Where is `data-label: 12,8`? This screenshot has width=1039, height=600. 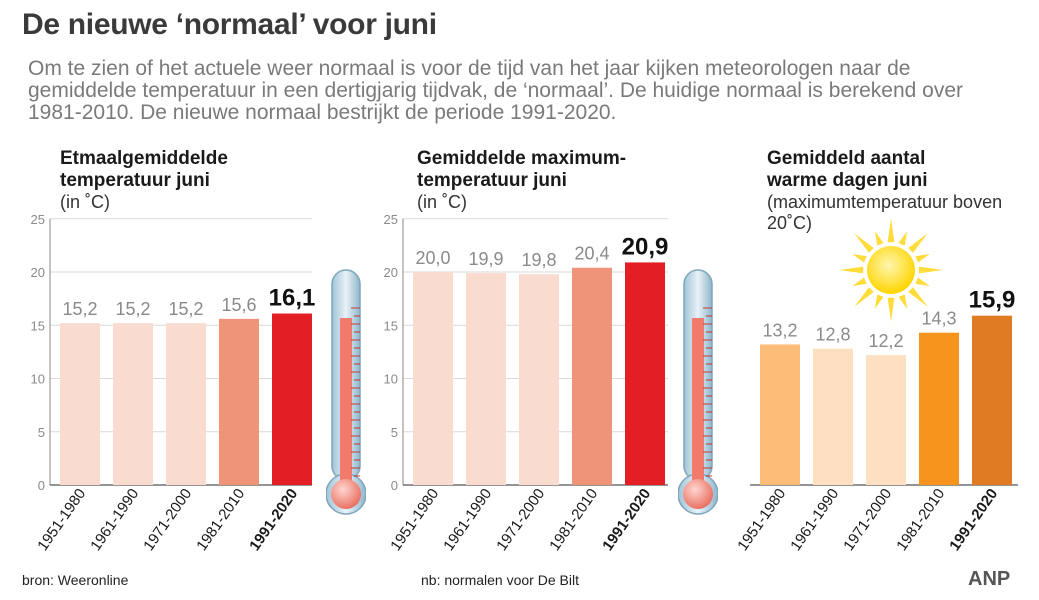
data-label: 12,8 is located at coordinates (832, 335).